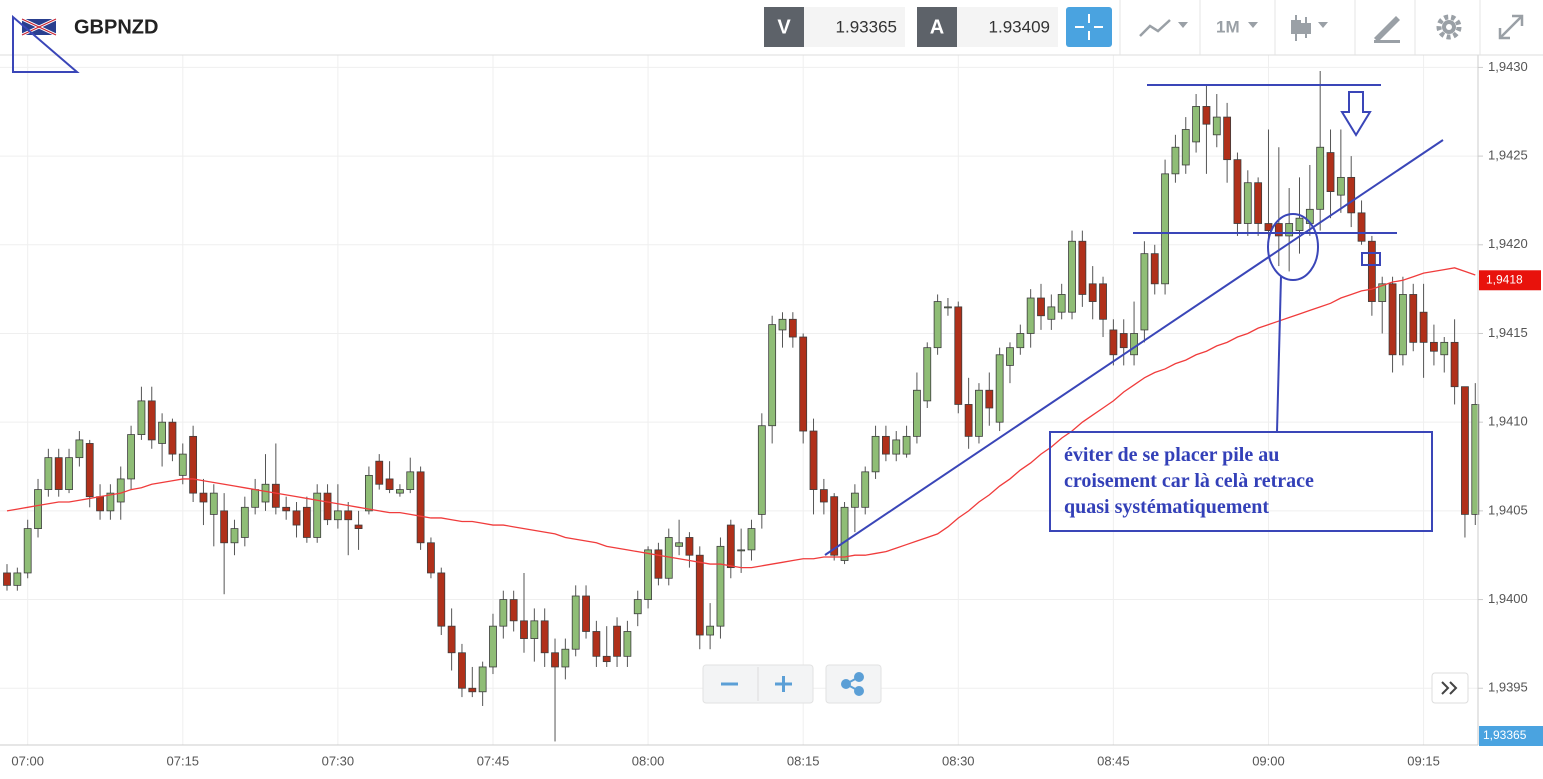 This screenshot has height=779, width=1543. What do you see at coordinates (1423, 760) in the screenshot?
I see `x-tick-label: 09:15` at bounding box center [1423, 760].